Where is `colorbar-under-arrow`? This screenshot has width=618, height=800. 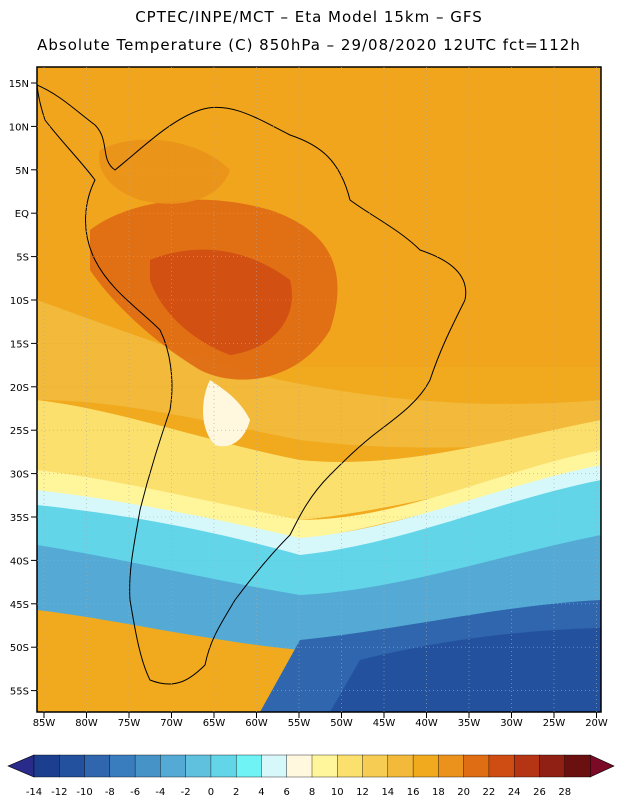 colorbar-under-arrow is located at coordinates (21, 766).